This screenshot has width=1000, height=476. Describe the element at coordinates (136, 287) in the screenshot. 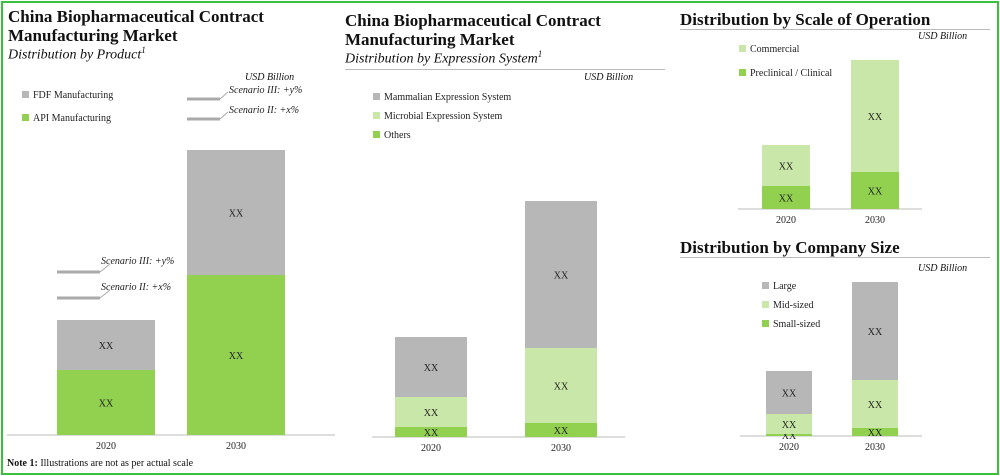

I see `scenario-ii-label-2020: Scenario II: +x%` at that location.